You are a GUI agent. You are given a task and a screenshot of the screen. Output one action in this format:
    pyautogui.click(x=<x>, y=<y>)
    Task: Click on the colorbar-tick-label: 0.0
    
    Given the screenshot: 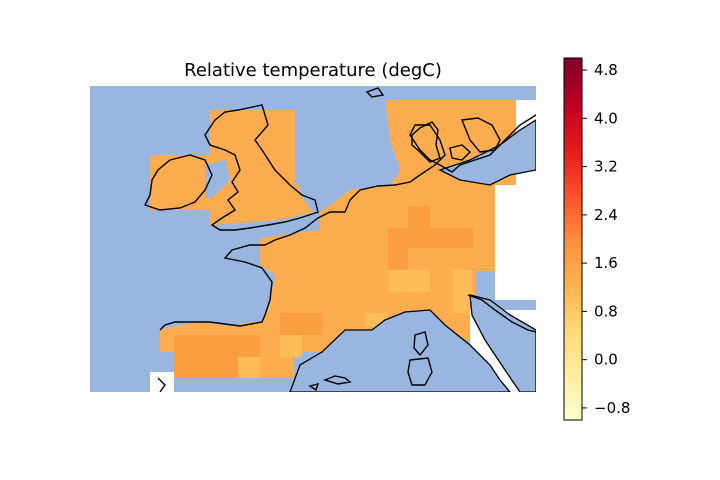 What is the action you would take?
    pyautogui.click(x=606, y=360)
    